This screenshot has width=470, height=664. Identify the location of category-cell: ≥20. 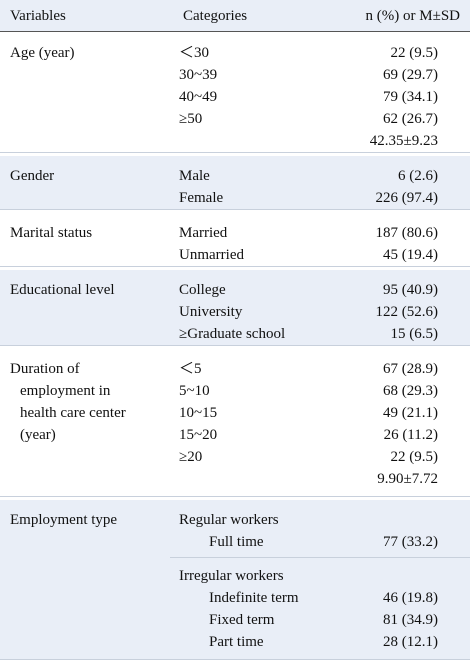
(191, 457).